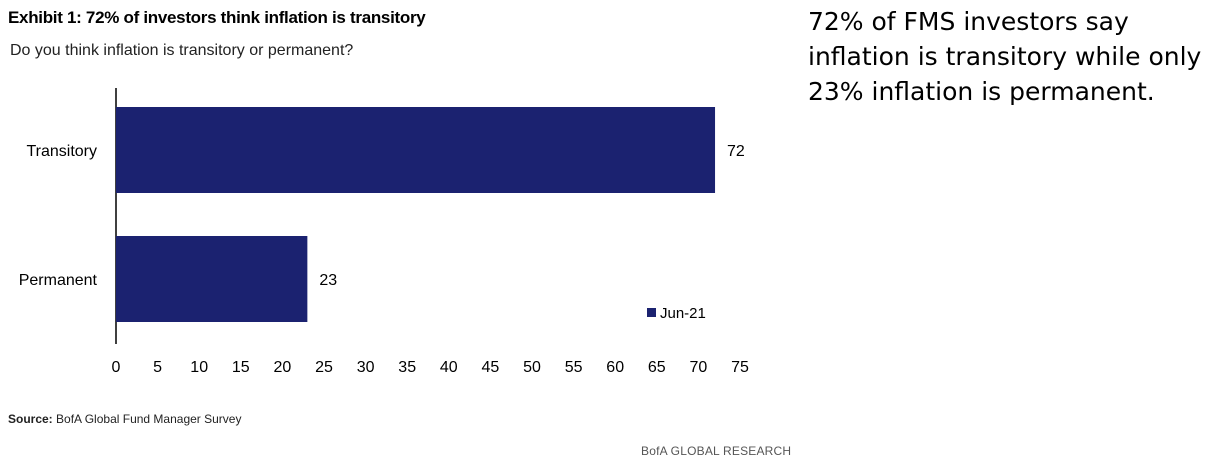 The height and width of the screenshot is (469, 1220). What do you see at coordinates (199, 367) in the screenshot?
I see `x-tick-label: 10` at bounding box center [199, 367].